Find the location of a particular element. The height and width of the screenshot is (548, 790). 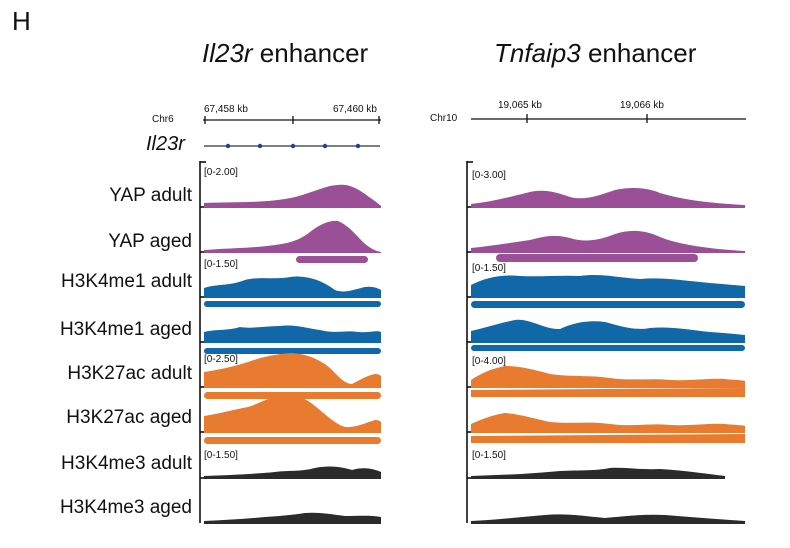

right-title-gene: Tnfaip3 is located at coordinates (537, 53).